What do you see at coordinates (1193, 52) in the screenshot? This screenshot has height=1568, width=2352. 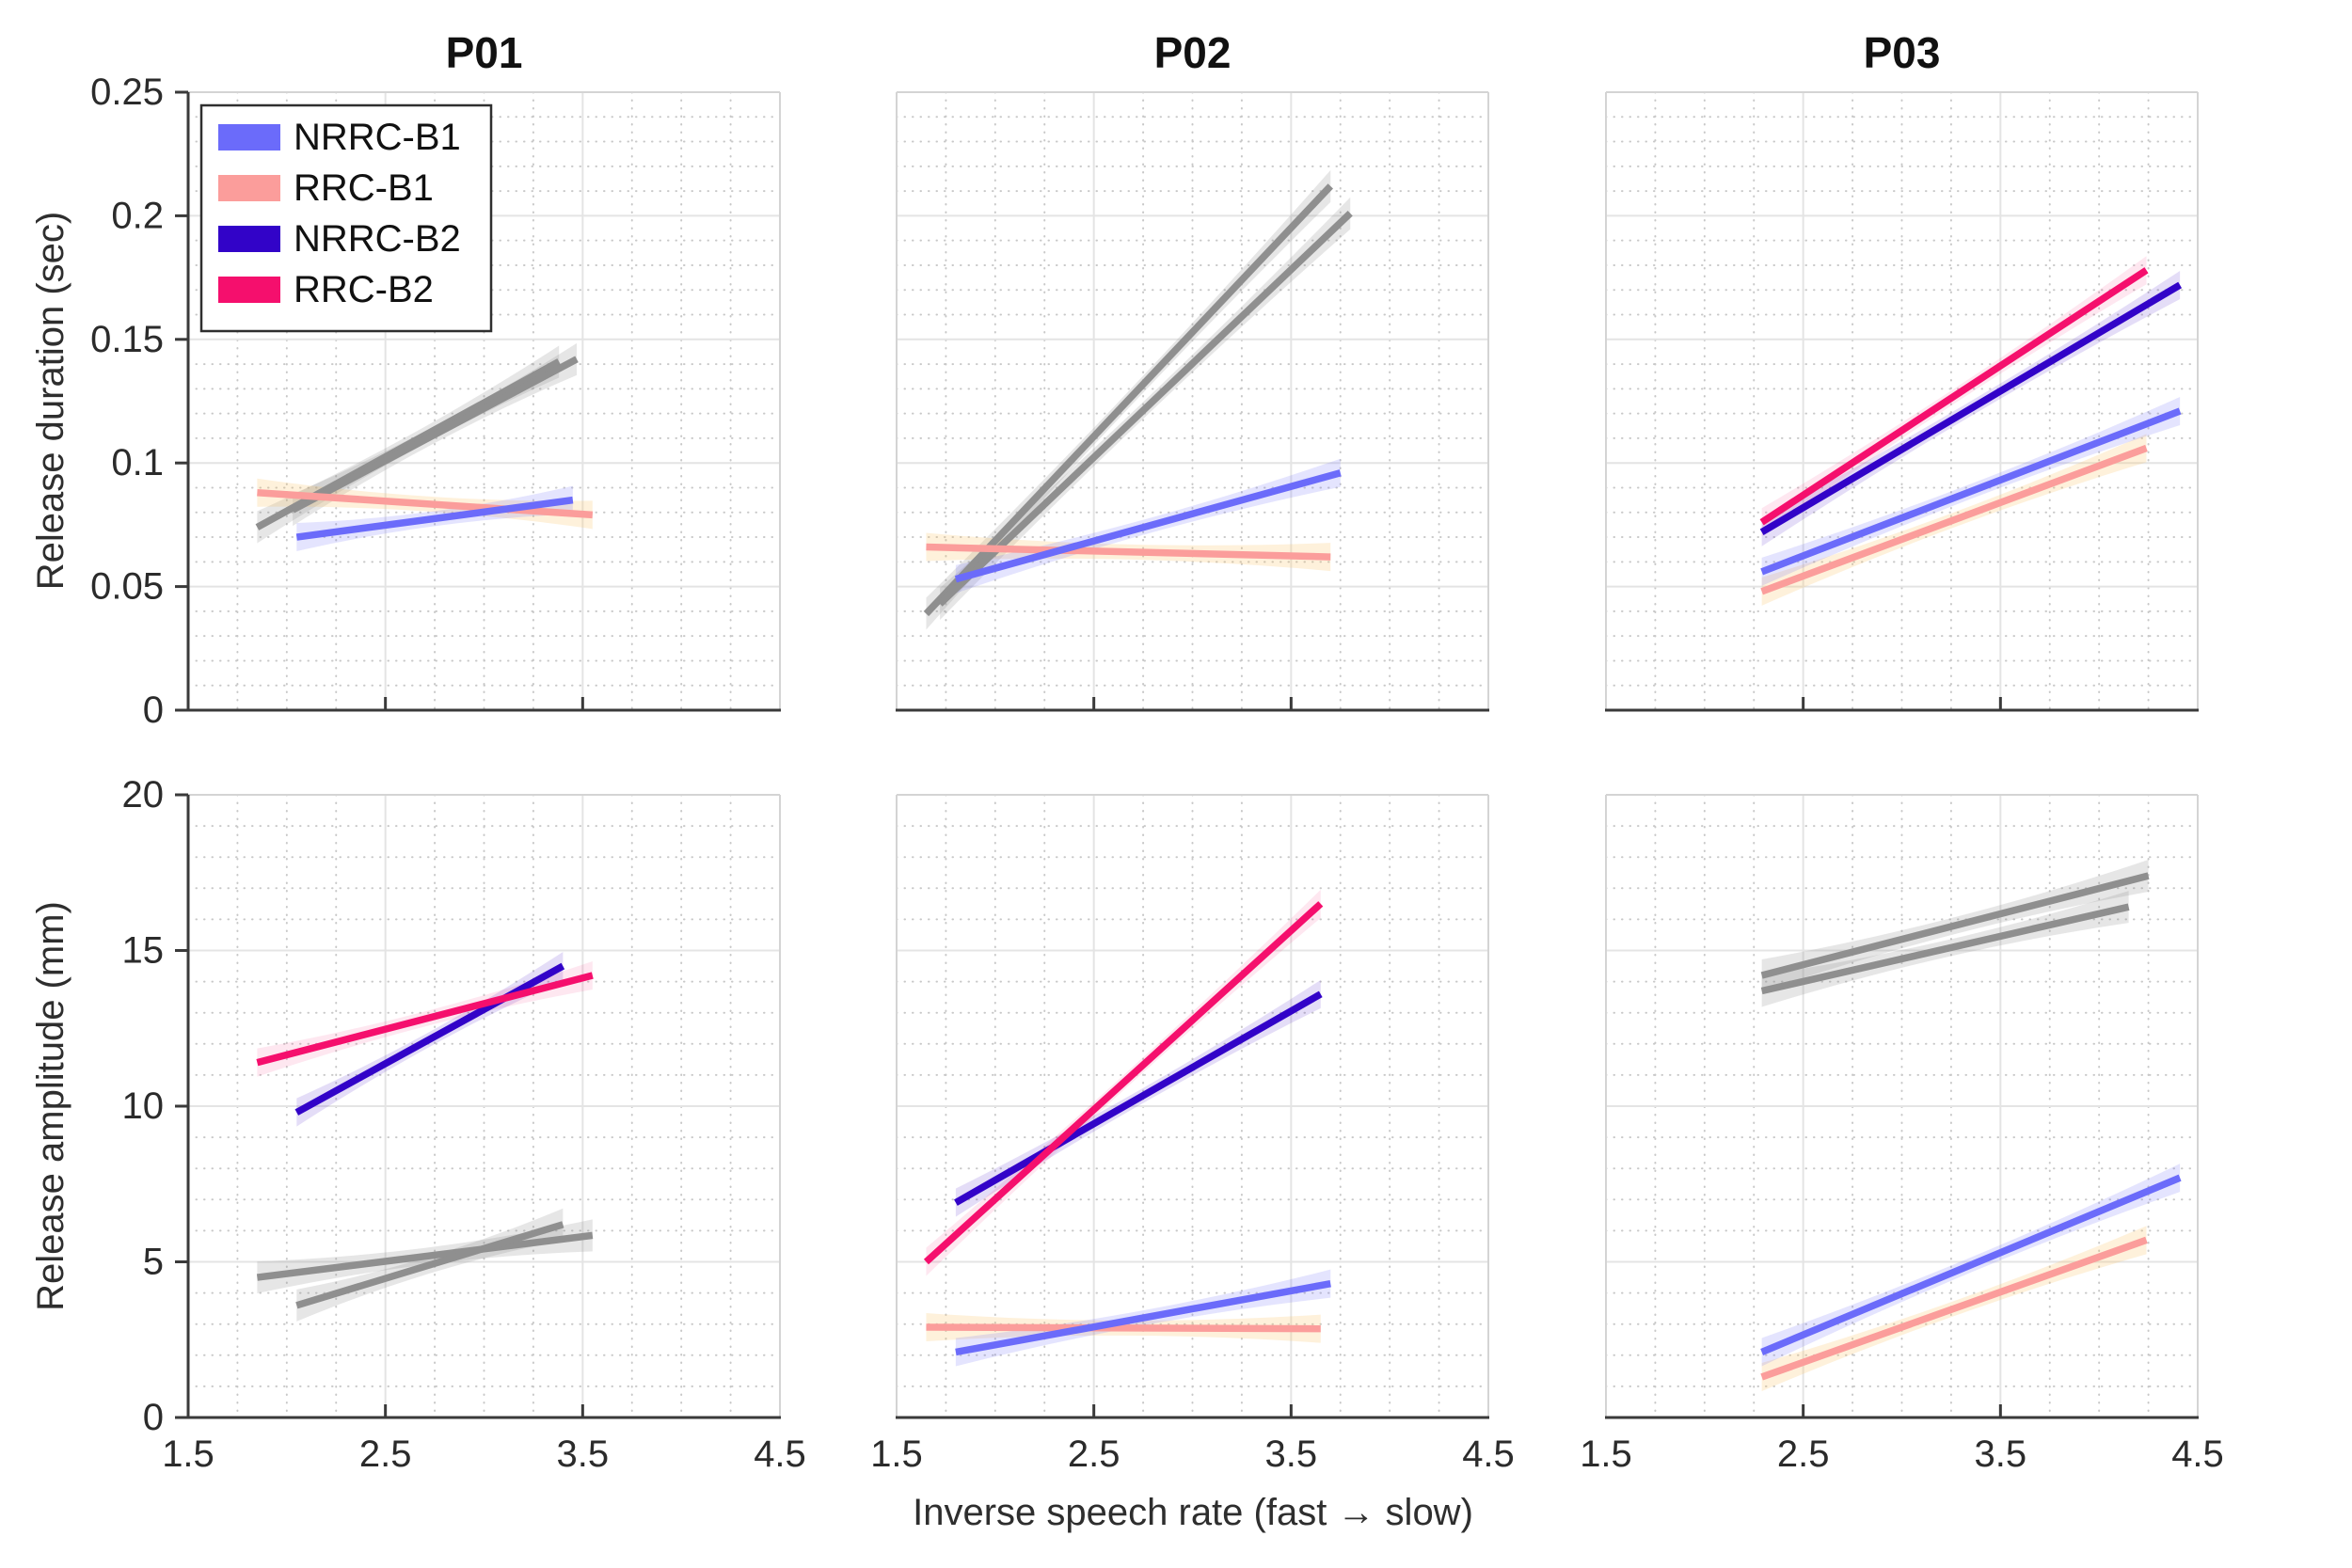 I see `panel-title: P02` at bounding box center [1193, 52].